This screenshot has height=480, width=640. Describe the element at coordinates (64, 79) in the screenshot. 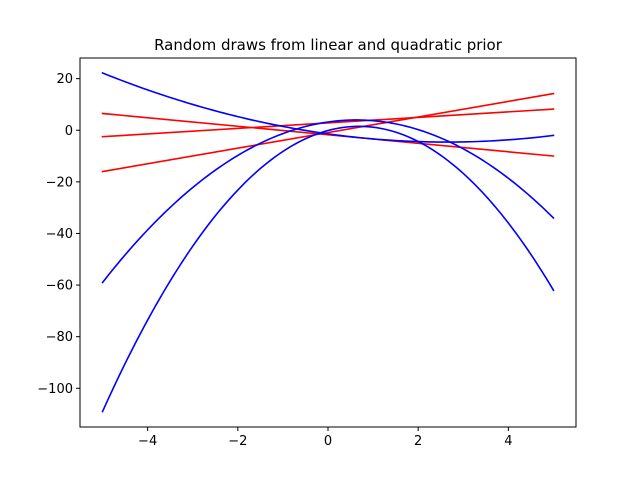

I see `y-tick-label: 20` at that location.